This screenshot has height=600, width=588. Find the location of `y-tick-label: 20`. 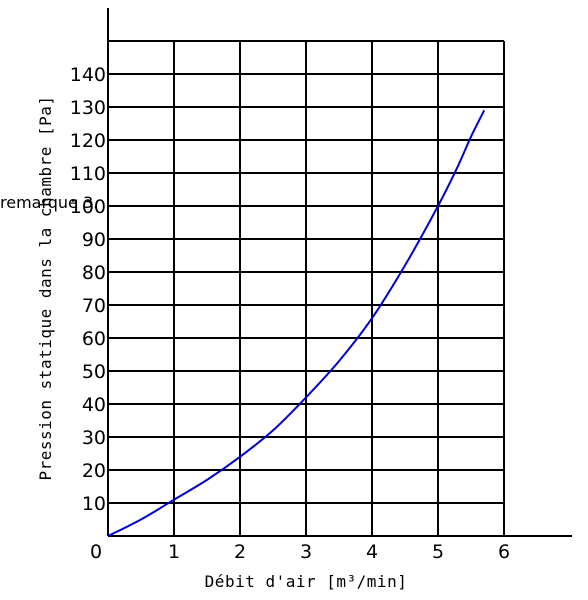

y-tick-label: 20 is located at coordinates (94, 471).